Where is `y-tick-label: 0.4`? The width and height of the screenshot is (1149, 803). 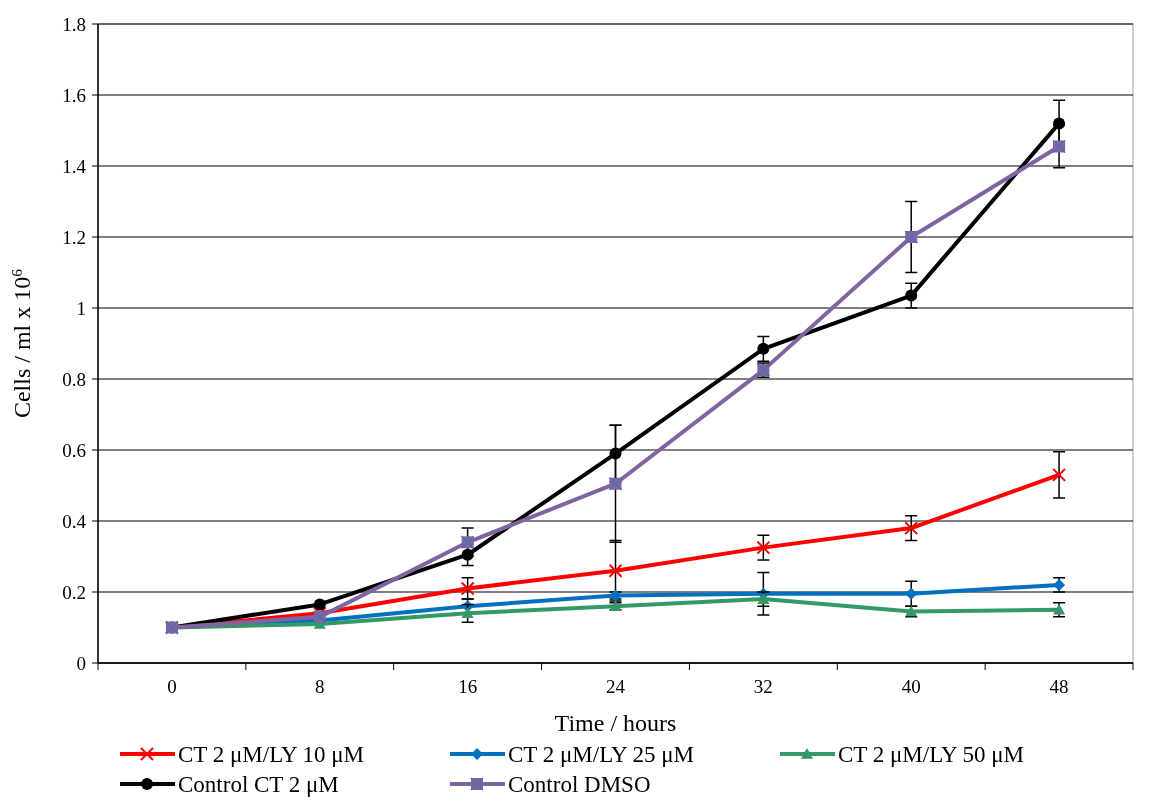
y-tick-label: 0.4 is located at coordinates (74, 521).